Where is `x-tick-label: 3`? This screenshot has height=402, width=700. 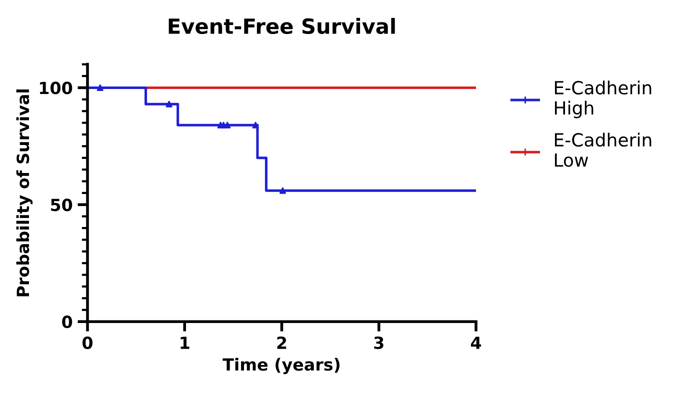
x-tick-label: 3 is located at coordinates (379, 343).